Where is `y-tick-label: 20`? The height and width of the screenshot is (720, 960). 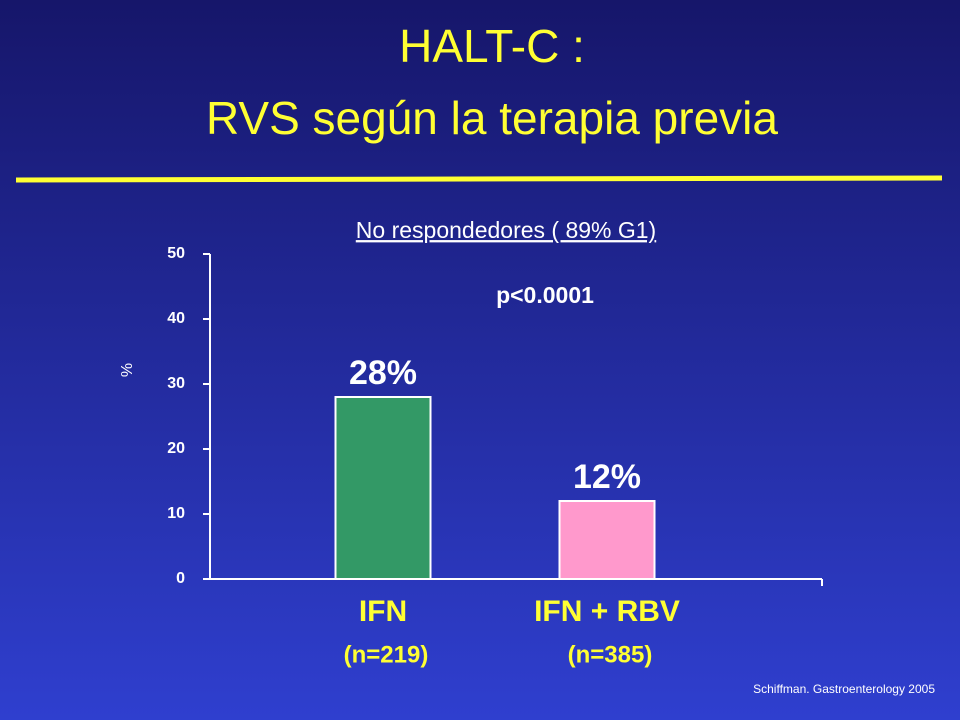 y-tick-label: 20 is located at coordinates (176, 448).